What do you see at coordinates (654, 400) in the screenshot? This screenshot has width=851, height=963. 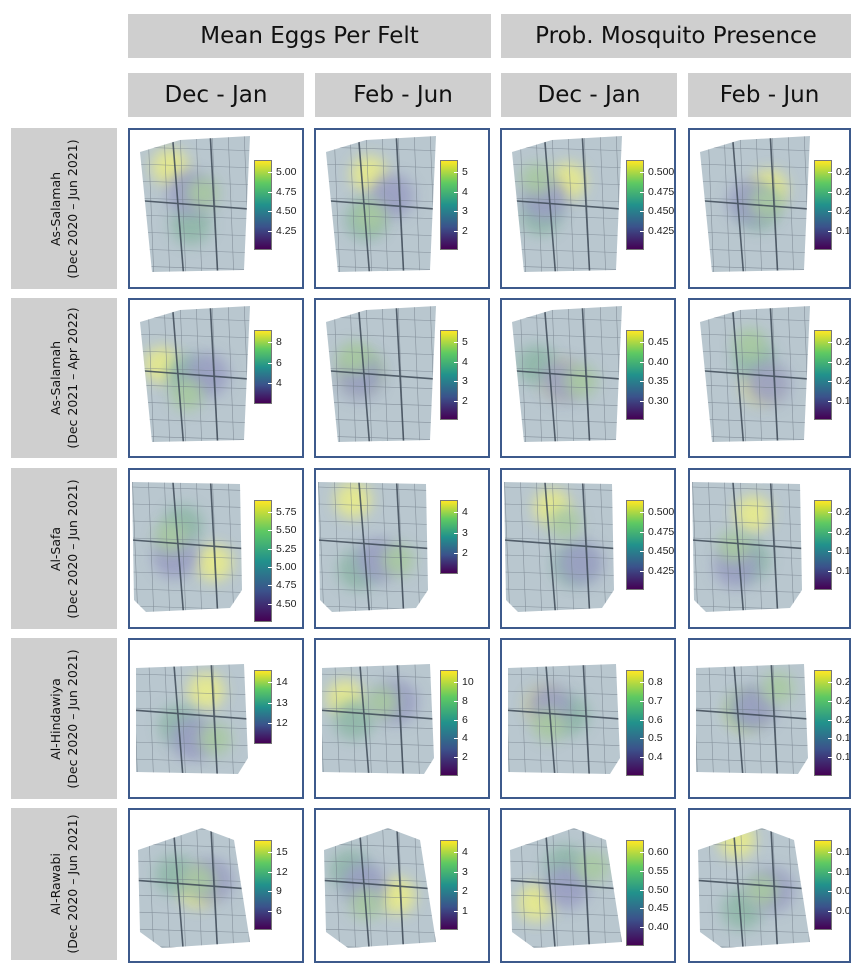 I see `colorbar-tick-label: 0.30` at bounding box center [654, 400].